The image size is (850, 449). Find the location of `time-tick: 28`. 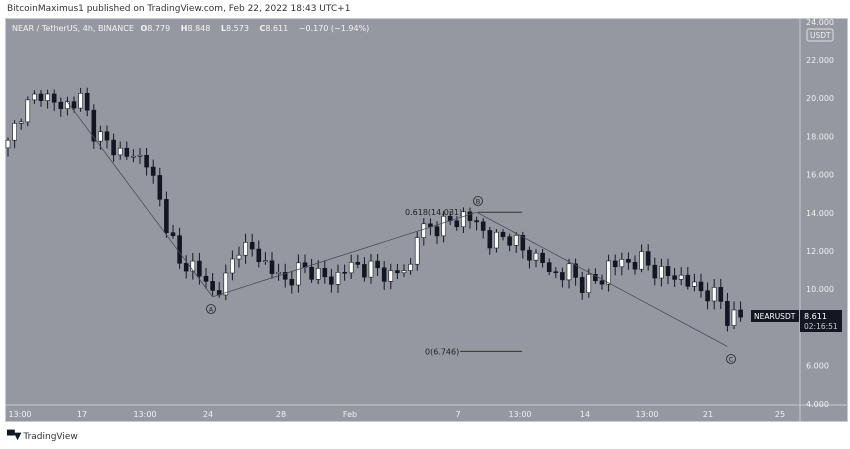

time-tick: 28 is located at coordinates (281, 414).